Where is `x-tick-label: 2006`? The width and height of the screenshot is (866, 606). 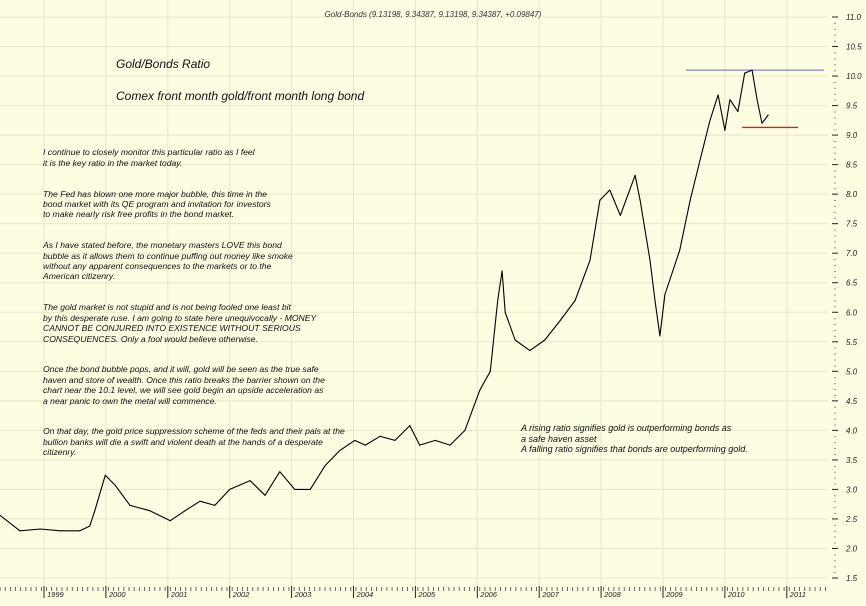 x-tick-label: 2006 is located at coordinates (488, 594).